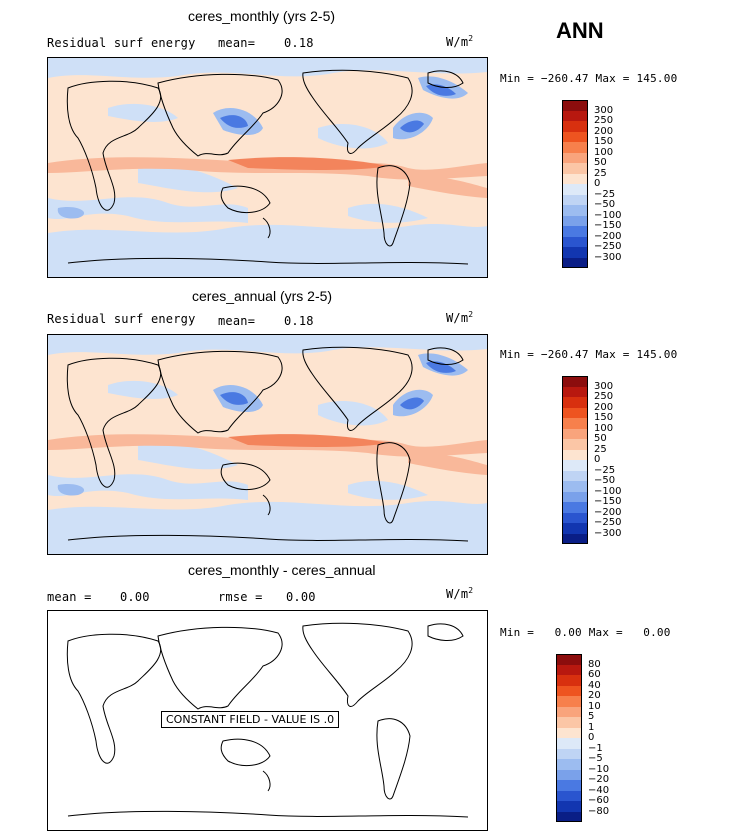 The height and width of the screenshot is (835, 733). Describe the element at coordinates (299, 43) in the screenshot. I see `panel1-mean-value: 0.18` at that location.